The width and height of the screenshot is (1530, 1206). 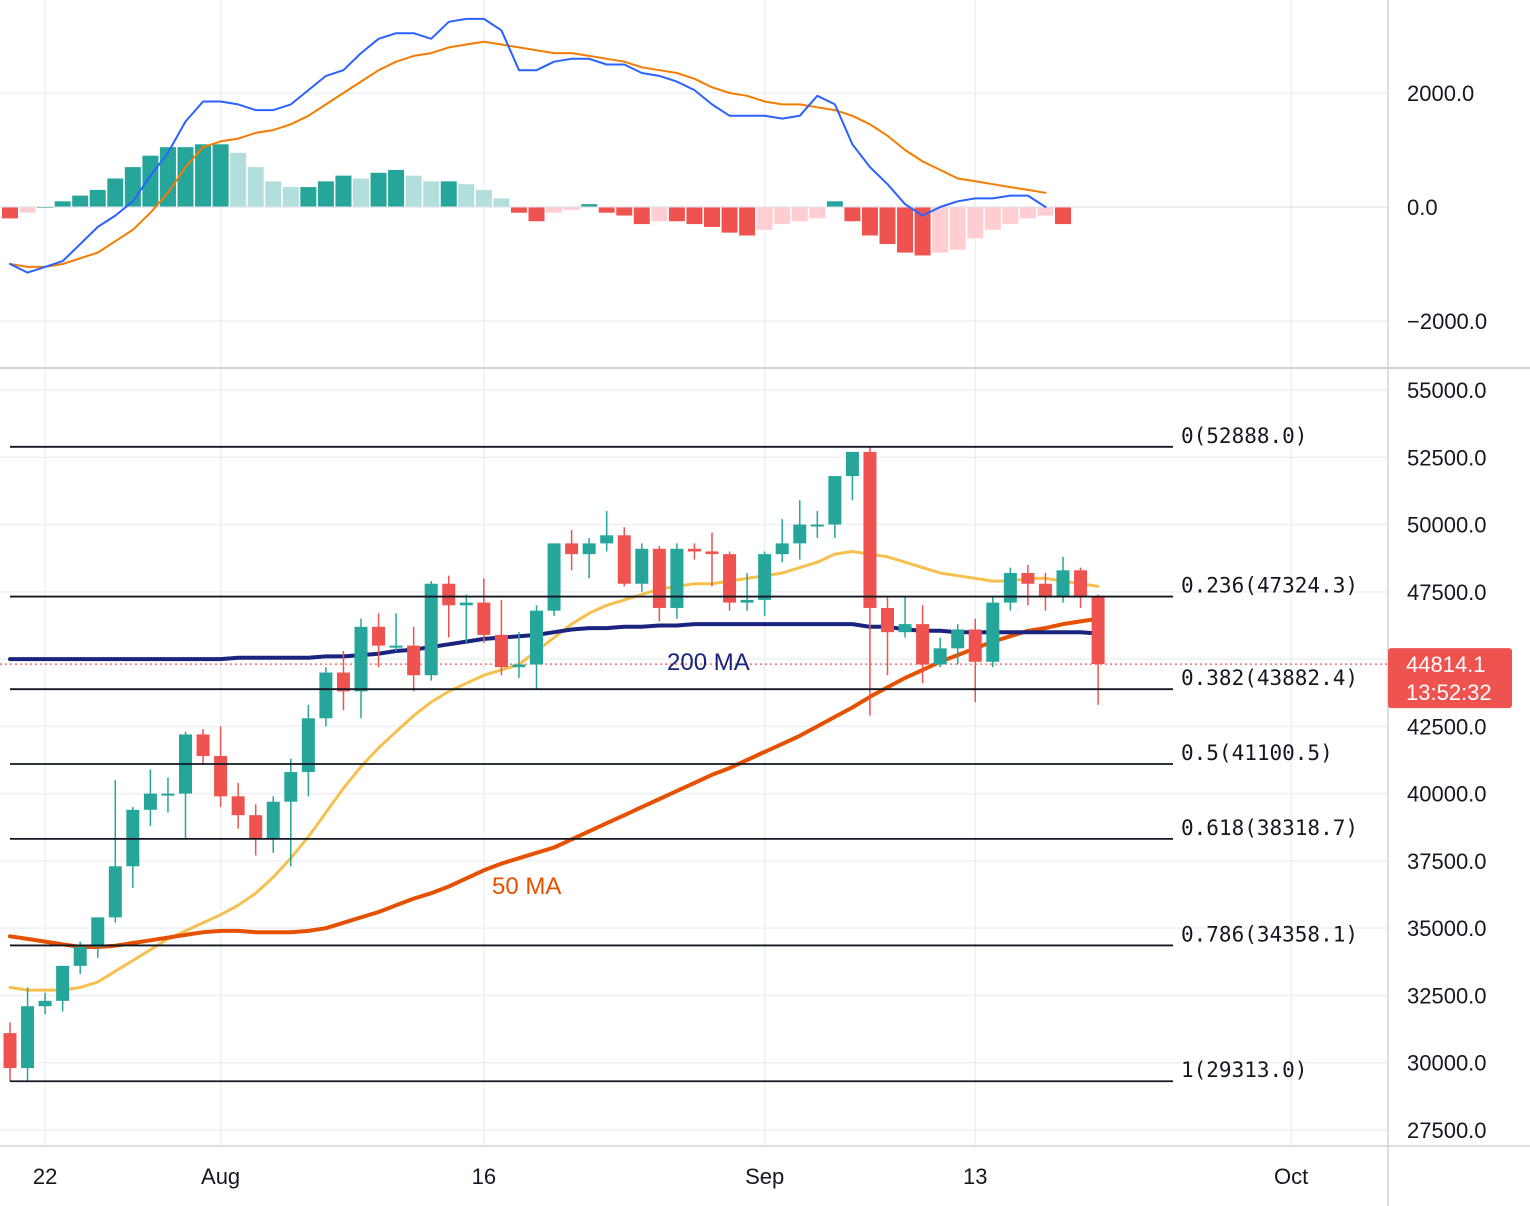 I want to click on x-tick-label: Oct, so click(x=1291, y=1176).